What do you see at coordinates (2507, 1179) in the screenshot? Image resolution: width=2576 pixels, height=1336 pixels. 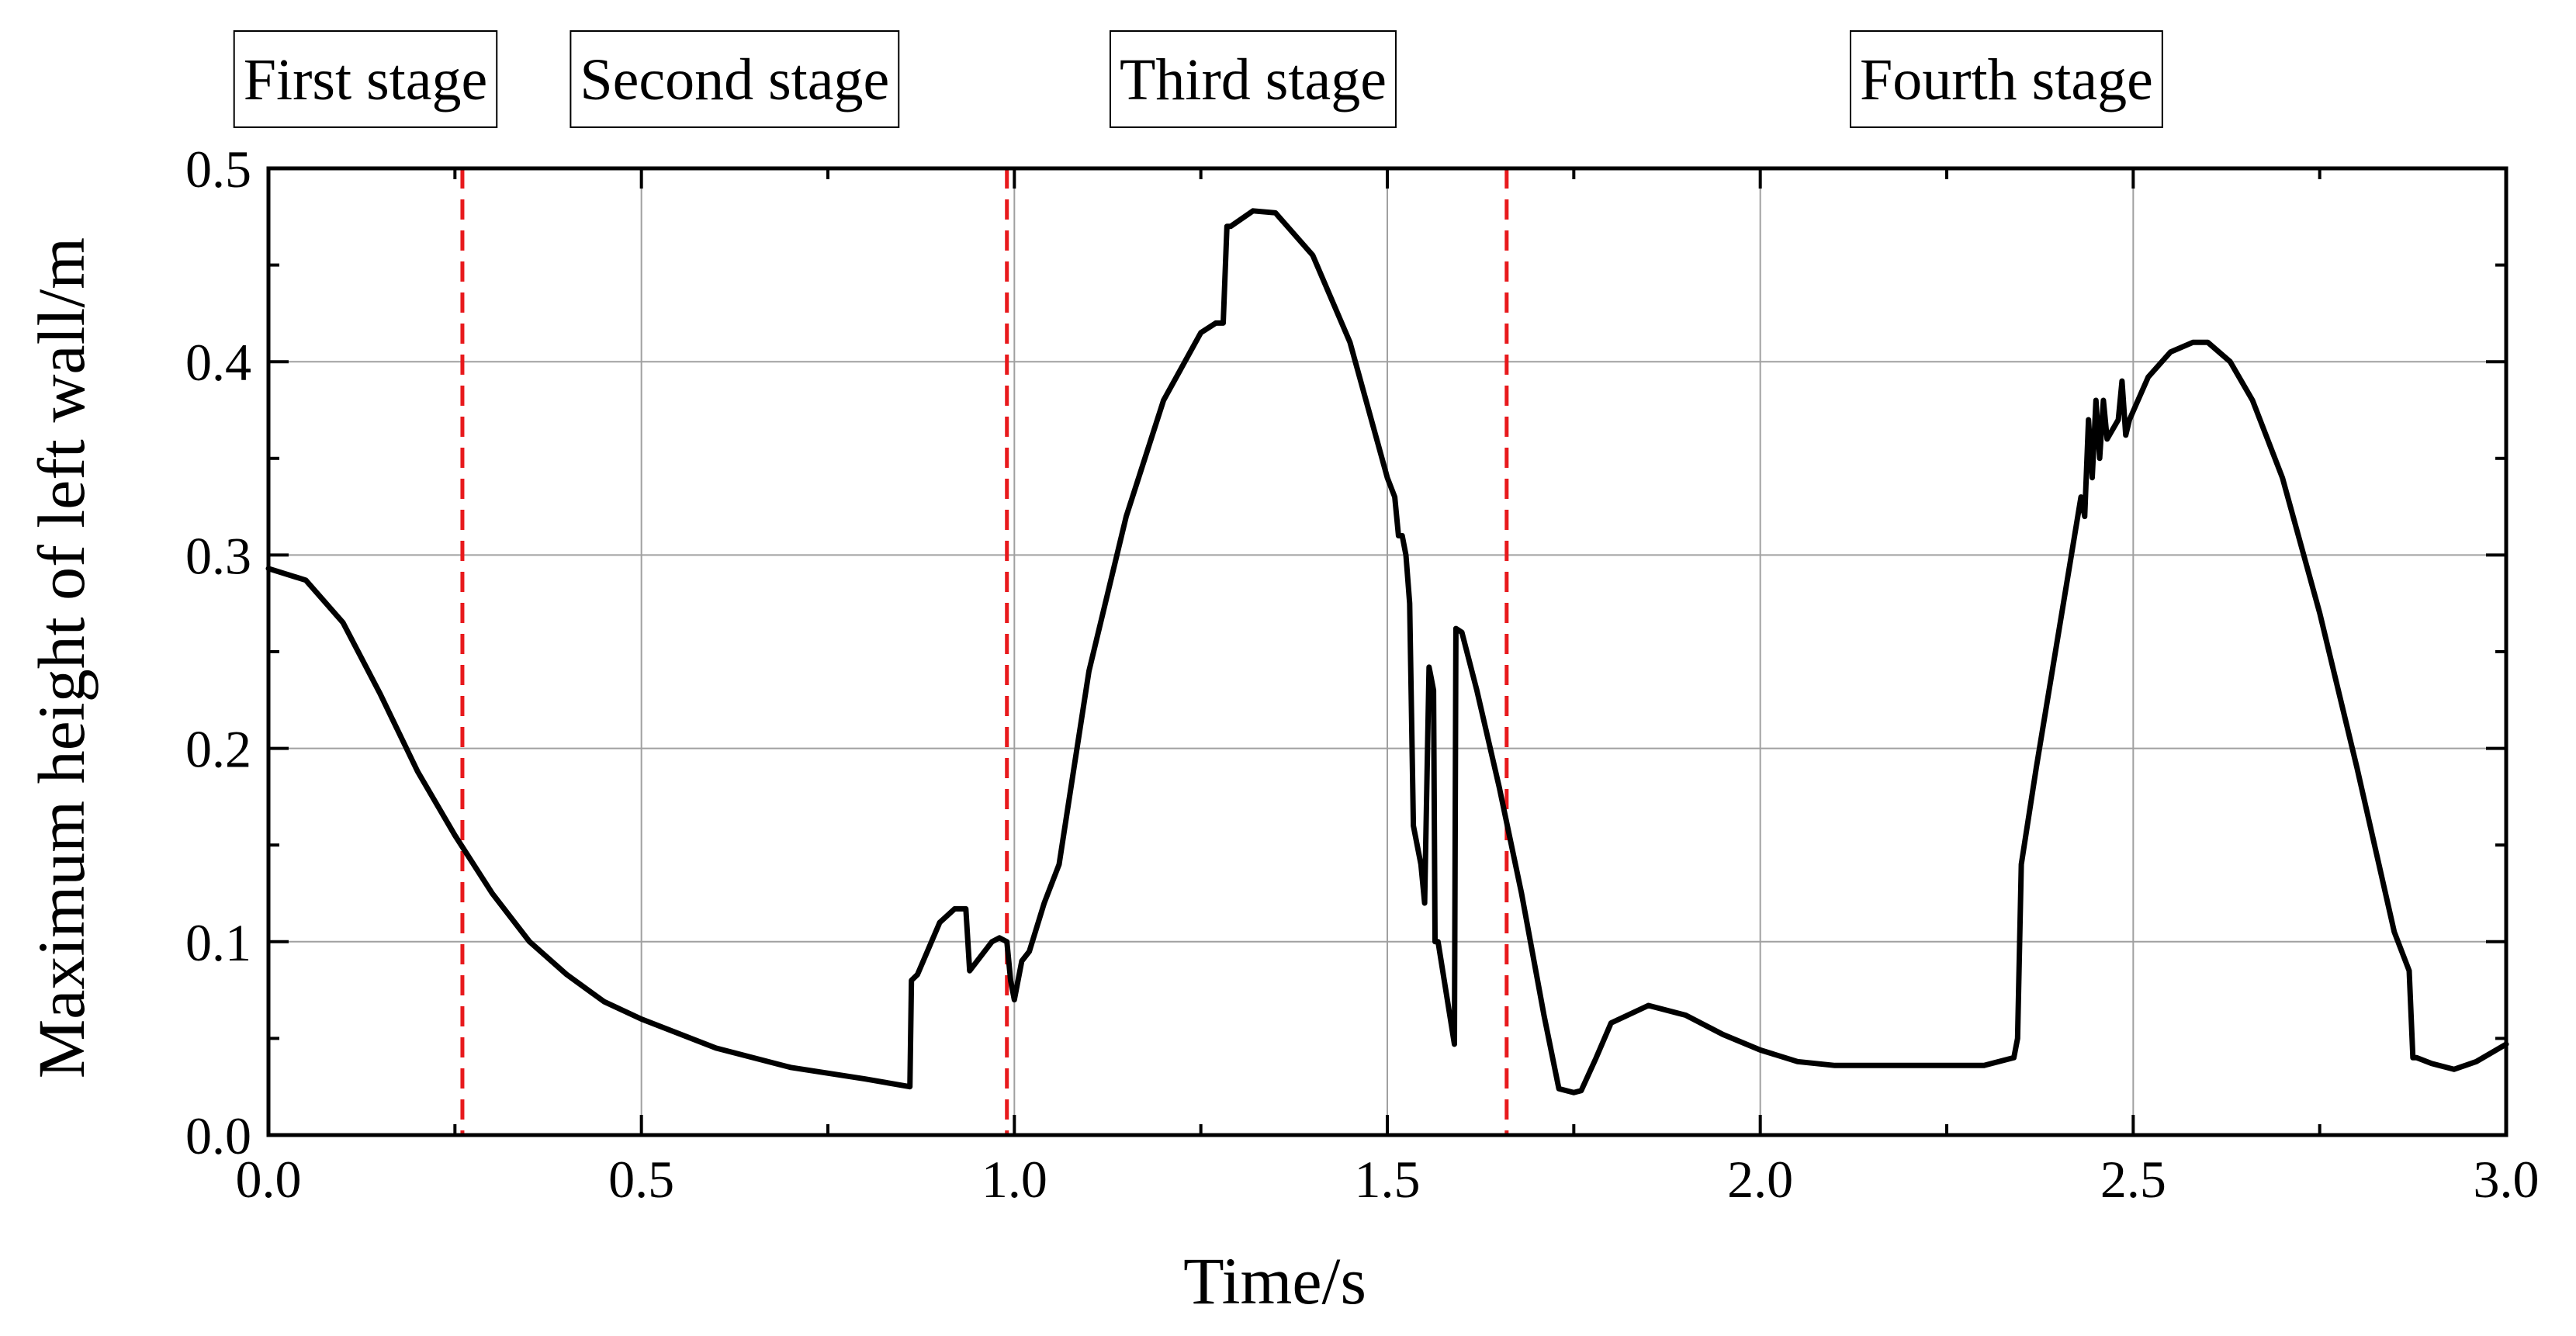 I see `x-tick-label: 3.0` at bounding box center [2507, 1179].